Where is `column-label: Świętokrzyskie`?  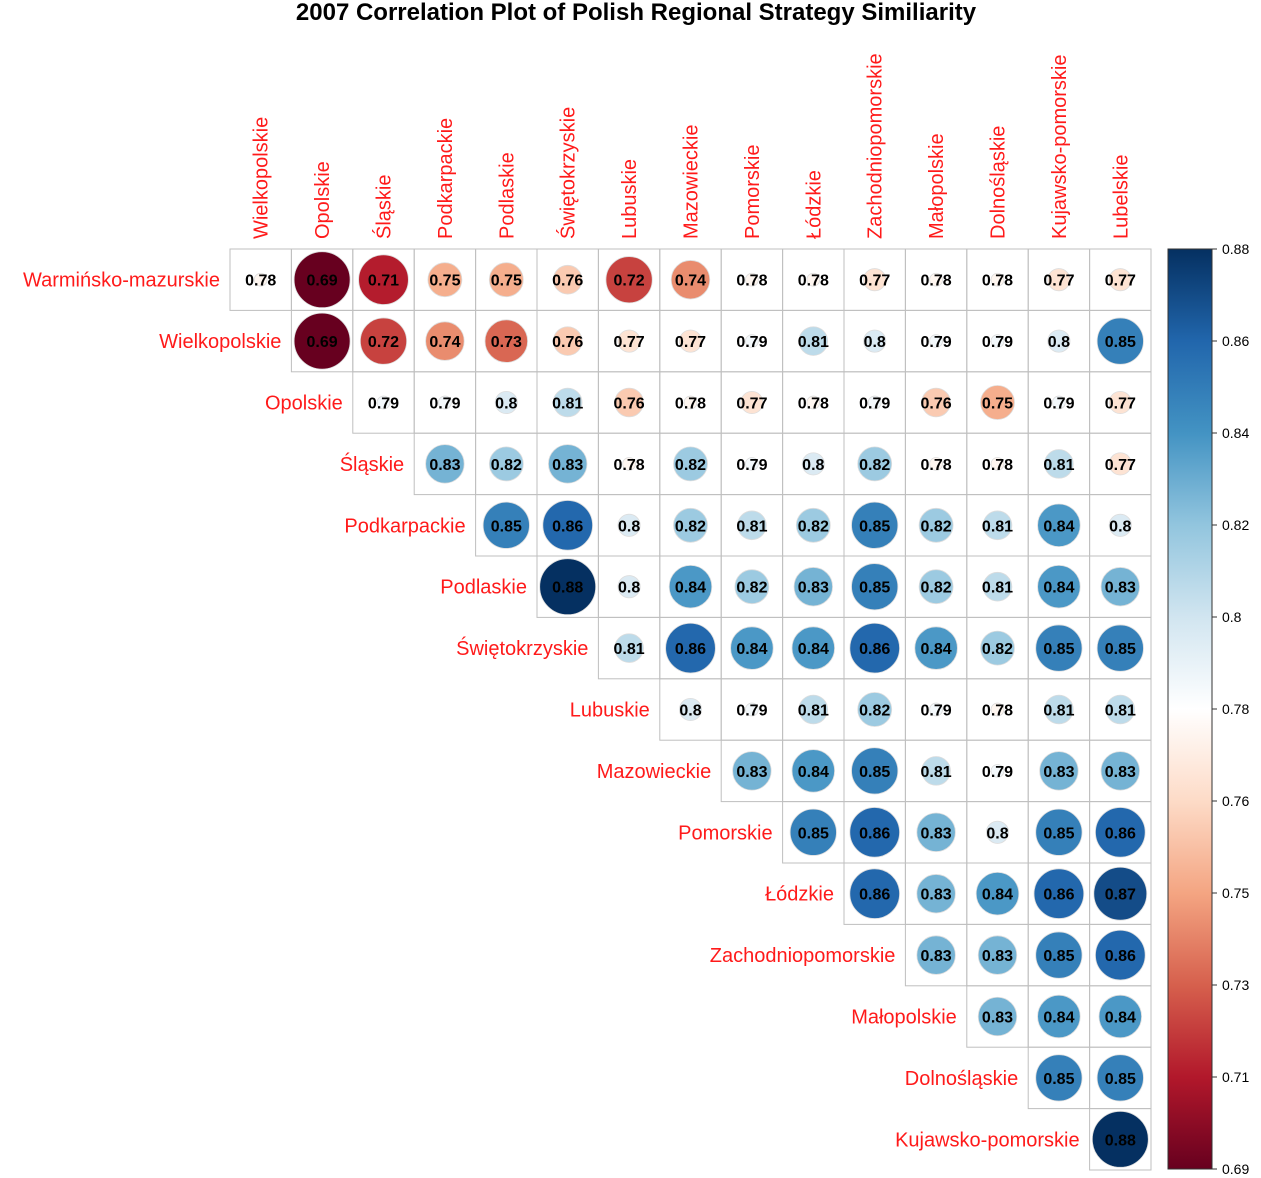
column-label: Świętokrzyskie is located at coordinates (568, 173).